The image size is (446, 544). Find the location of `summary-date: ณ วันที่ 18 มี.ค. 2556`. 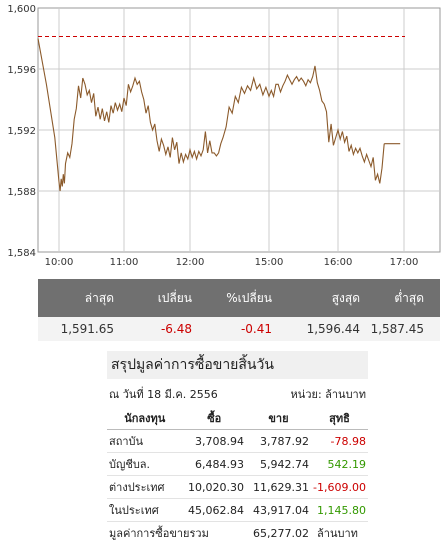

summary-date: ณ วันที่ 18 มี.ค. 2556 is located at coordinates (163, 394).